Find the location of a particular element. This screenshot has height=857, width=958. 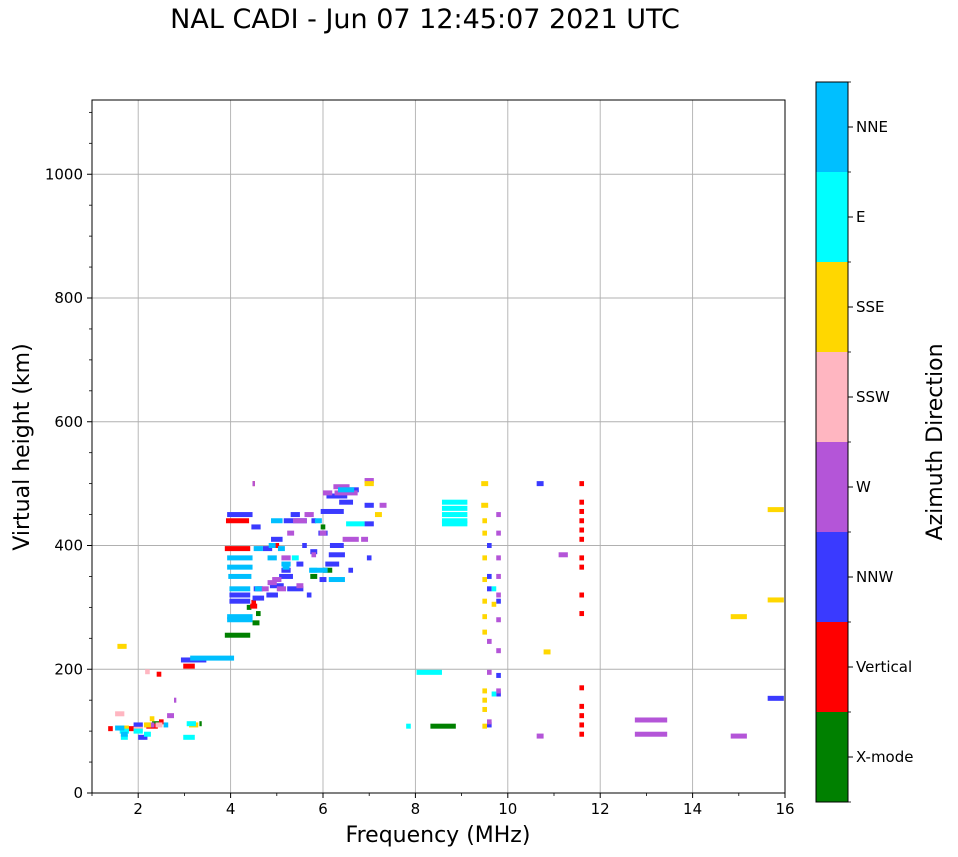

y-axis-ticks: 0 200 400 600 800 1000 is located at coordinates (68, 456).